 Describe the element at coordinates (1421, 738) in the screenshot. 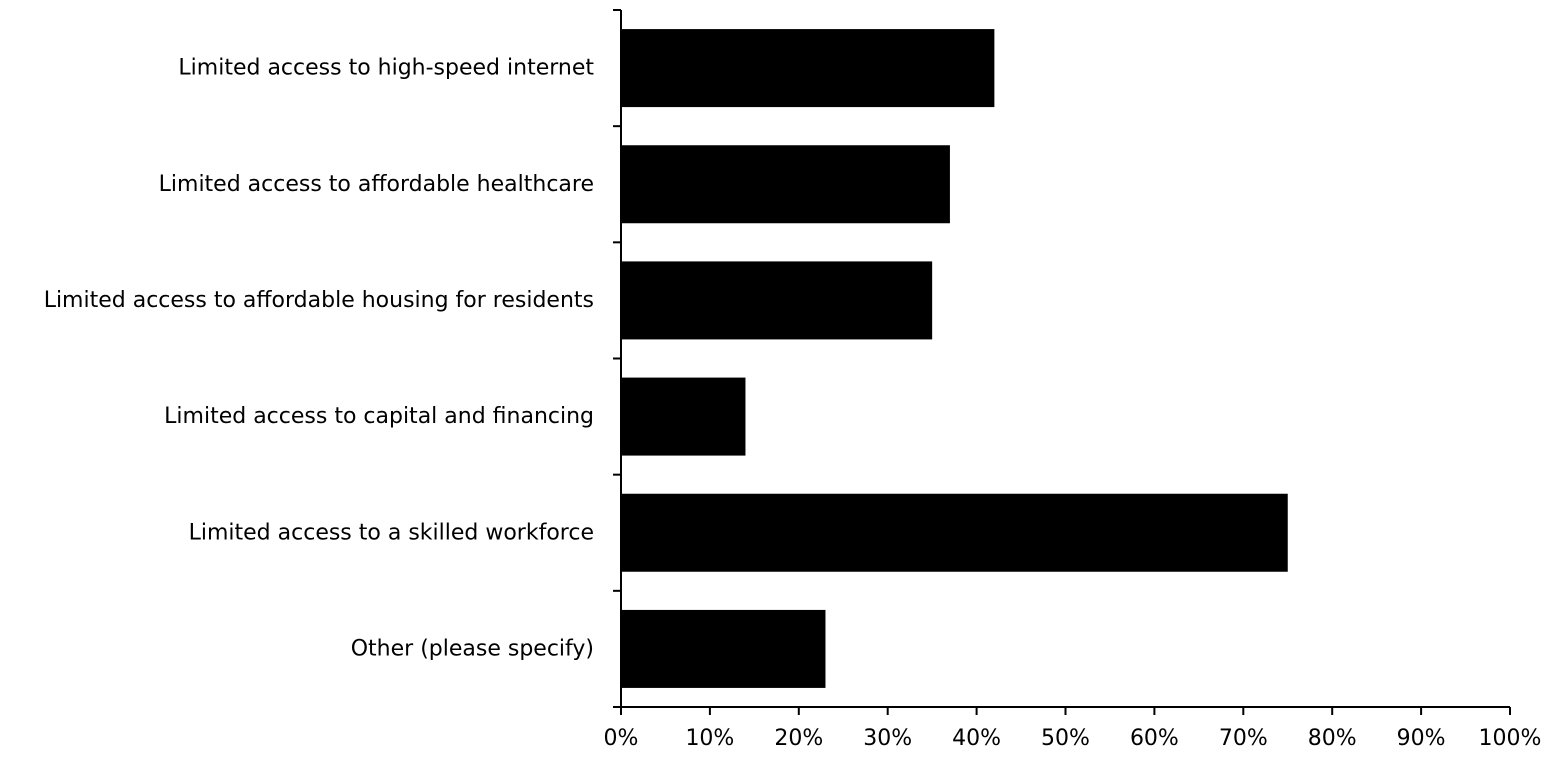

I see `x-tick-label-9: 90%` at that location.